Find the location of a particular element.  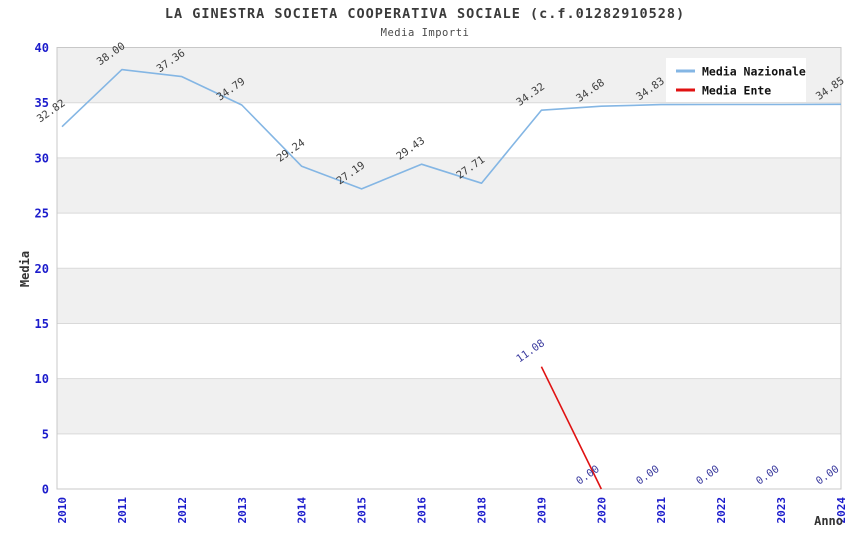

y-tick-label: 15 is located at coordinates (42, 324).